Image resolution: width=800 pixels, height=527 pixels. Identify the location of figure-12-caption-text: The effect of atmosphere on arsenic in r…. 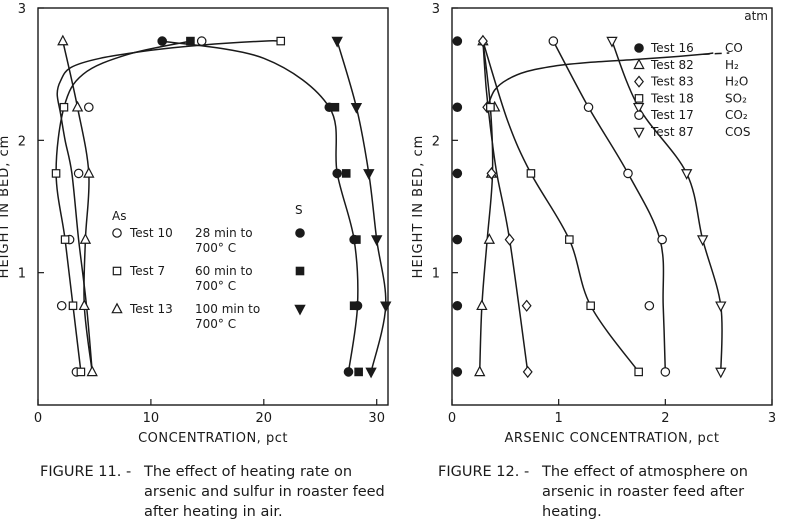
(645, 492).